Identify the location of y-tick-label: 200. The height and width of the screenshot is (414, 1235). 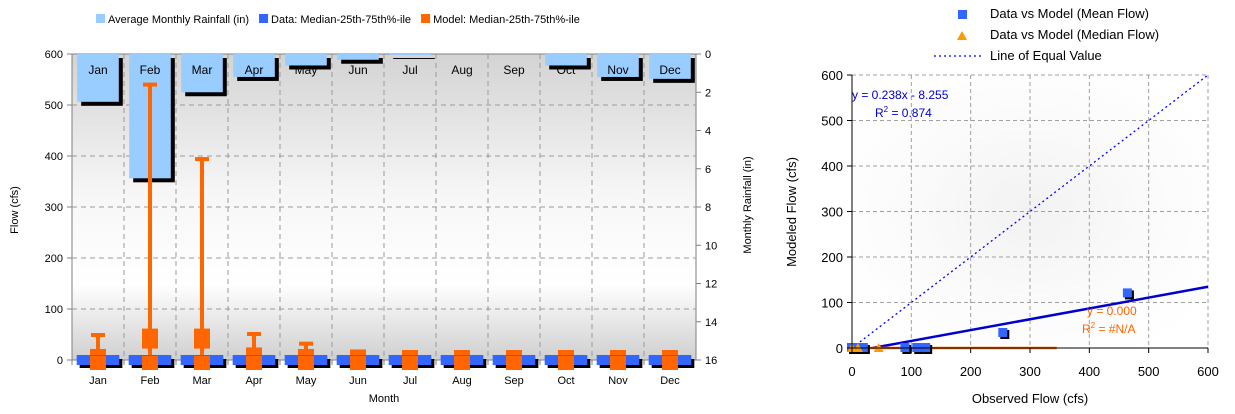
(832, 257).